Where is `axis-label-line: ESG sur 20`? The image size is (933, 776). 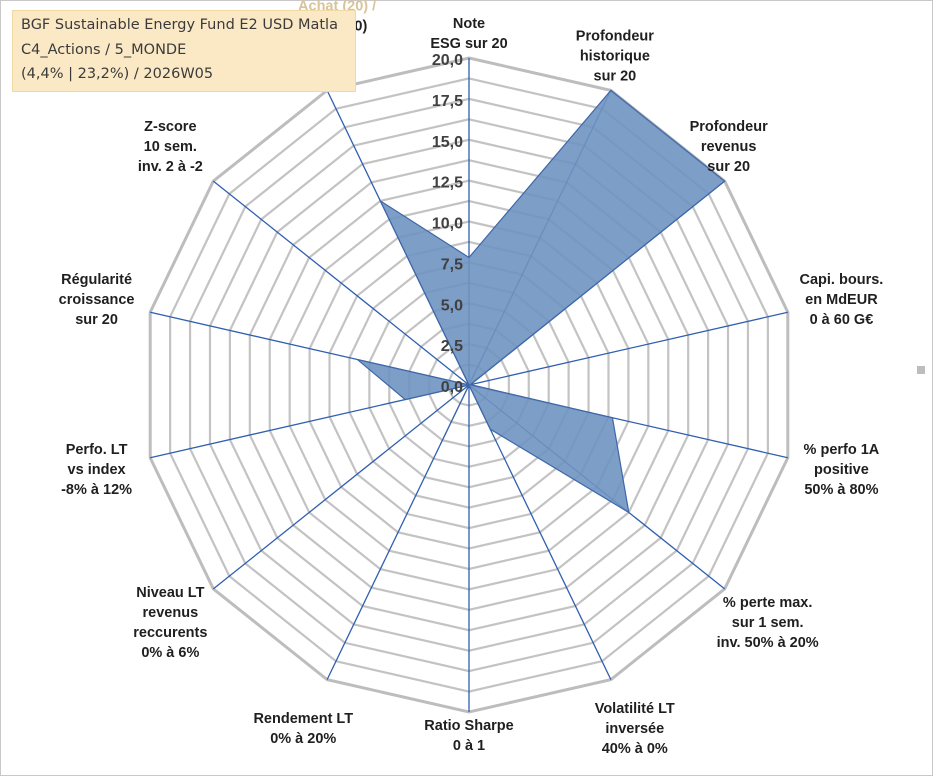
axis-label-line: ESG sur 20 is located at coordinates (468, 44).